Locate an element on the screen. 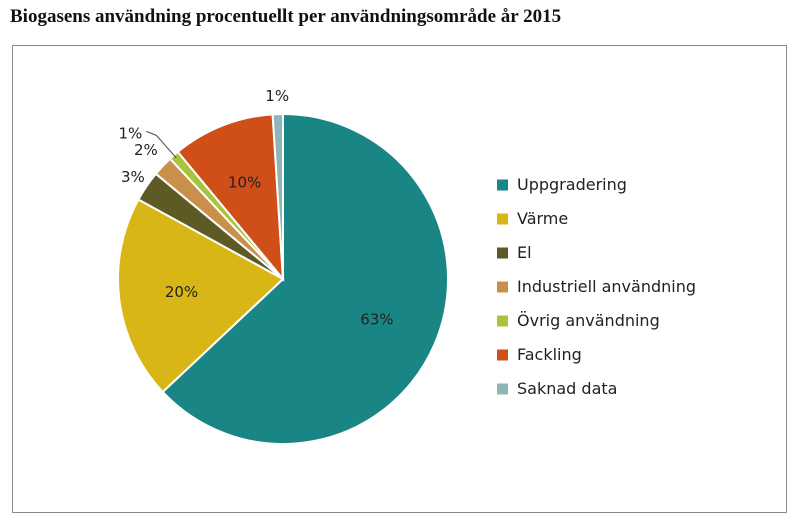  legend-label: Värme is located at coordinates (542, 218).